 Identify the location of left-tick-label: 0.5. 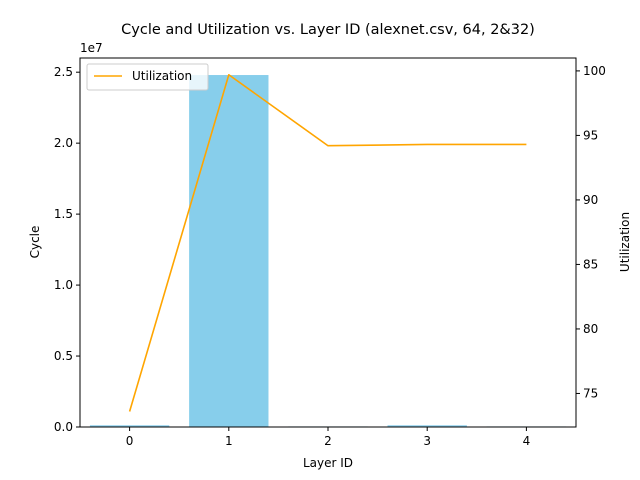
(63, 356).